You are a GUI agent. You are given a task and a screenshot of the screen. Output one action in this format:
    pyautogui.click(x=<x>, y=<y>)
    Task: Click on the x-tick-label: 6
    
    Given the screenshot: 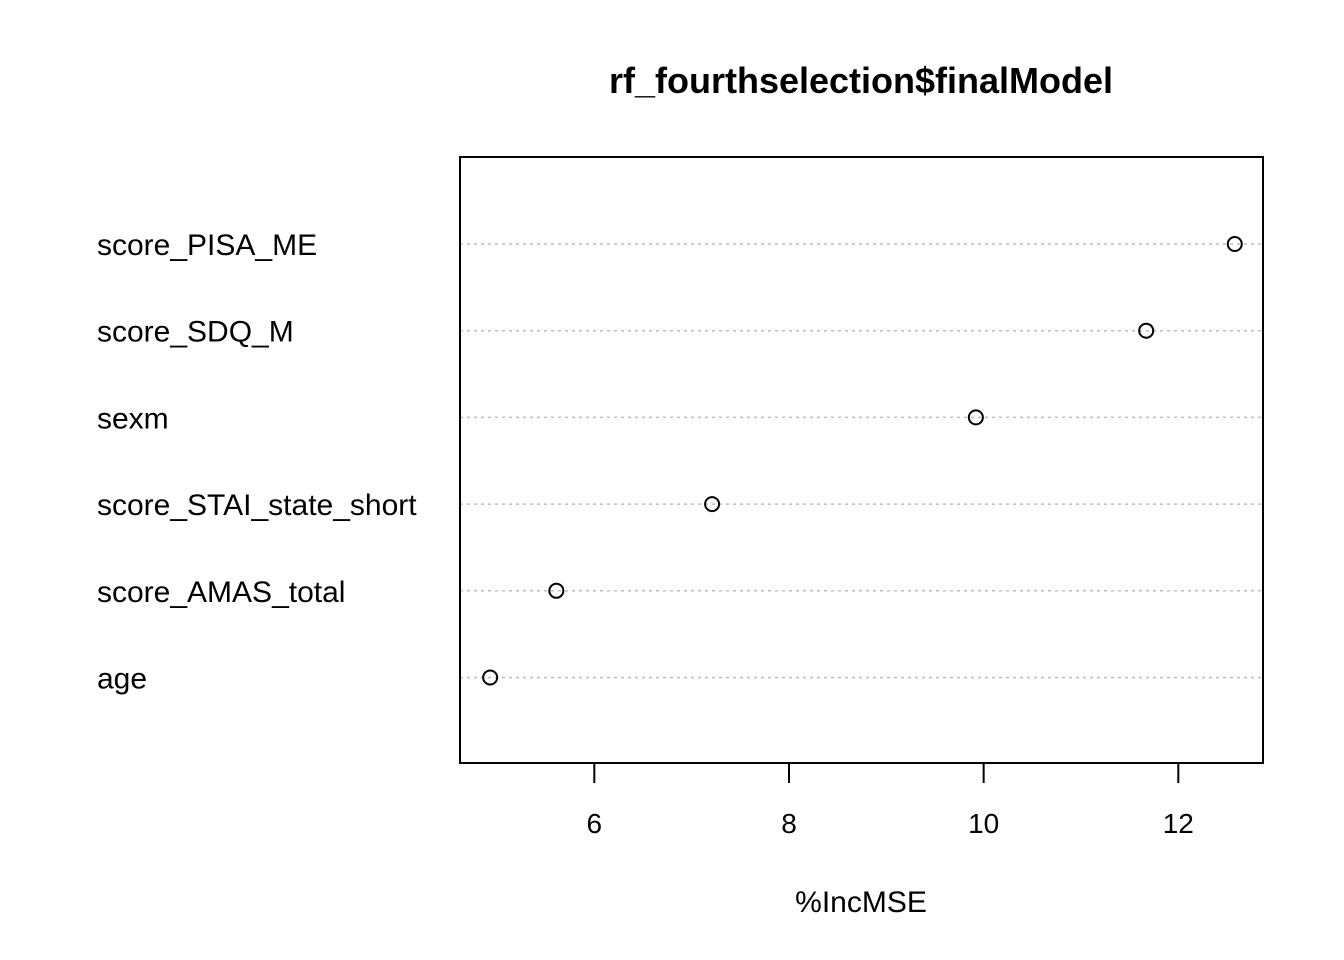 What is the action you would take?
    pyautogui.click(x=595, y=823)
    